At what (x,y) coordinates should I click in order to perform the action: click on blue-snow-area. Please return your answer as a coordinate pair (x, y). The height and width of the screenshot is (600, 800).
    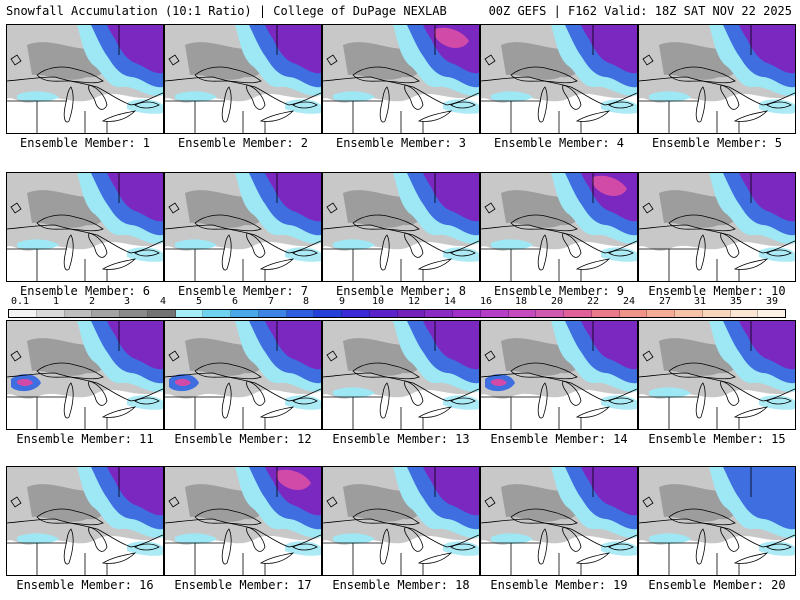
    Looking at the image, I should click on (759, 498).